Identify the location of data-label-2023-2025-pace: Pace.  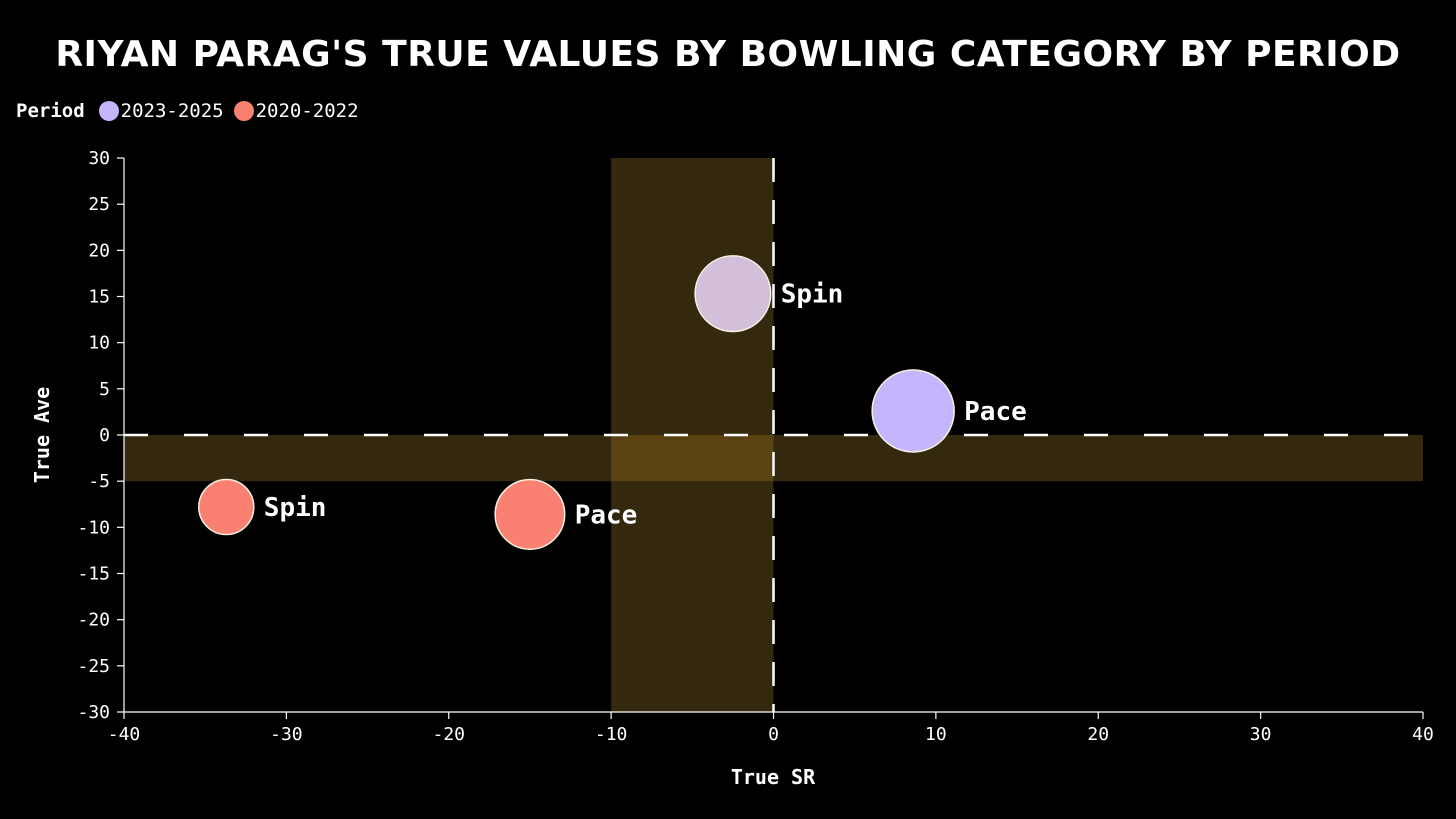
(995, 412).